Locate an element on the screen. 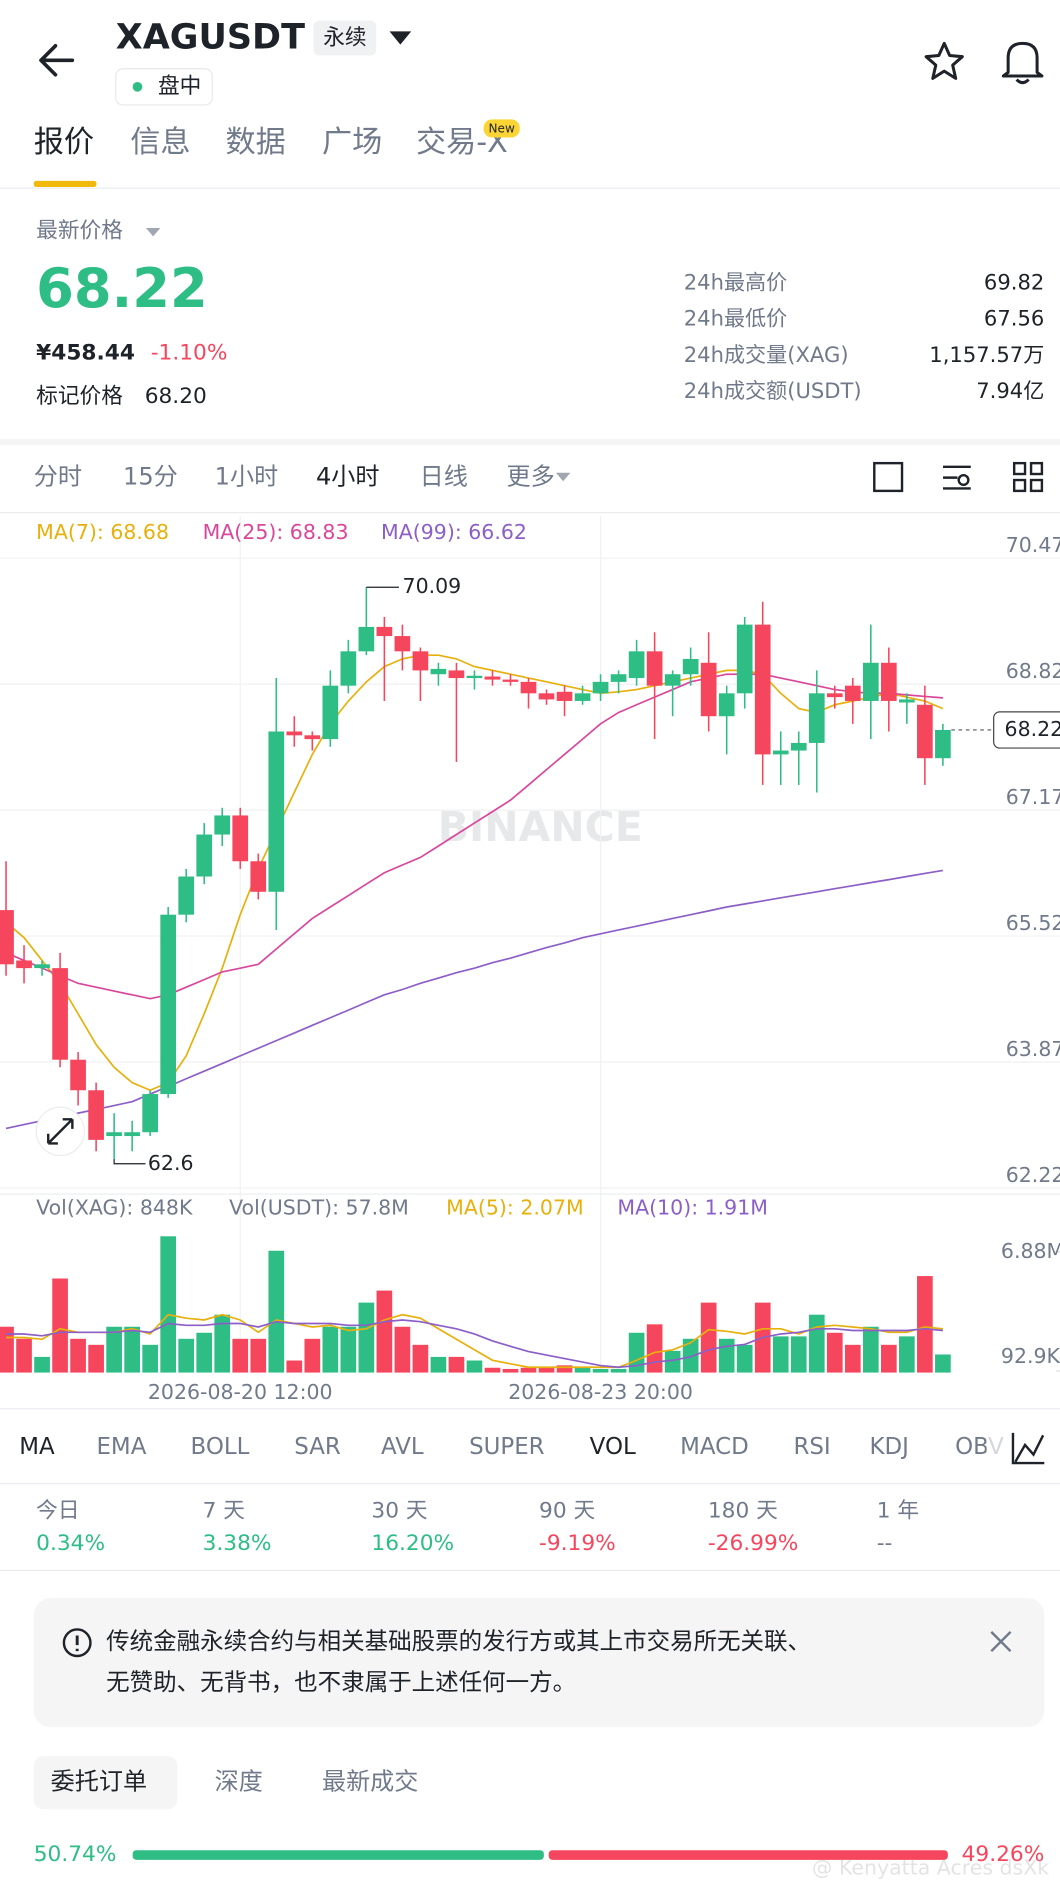 The image size is (1060, 1890). indicator-settings is located at coordinates (1028, 1448).